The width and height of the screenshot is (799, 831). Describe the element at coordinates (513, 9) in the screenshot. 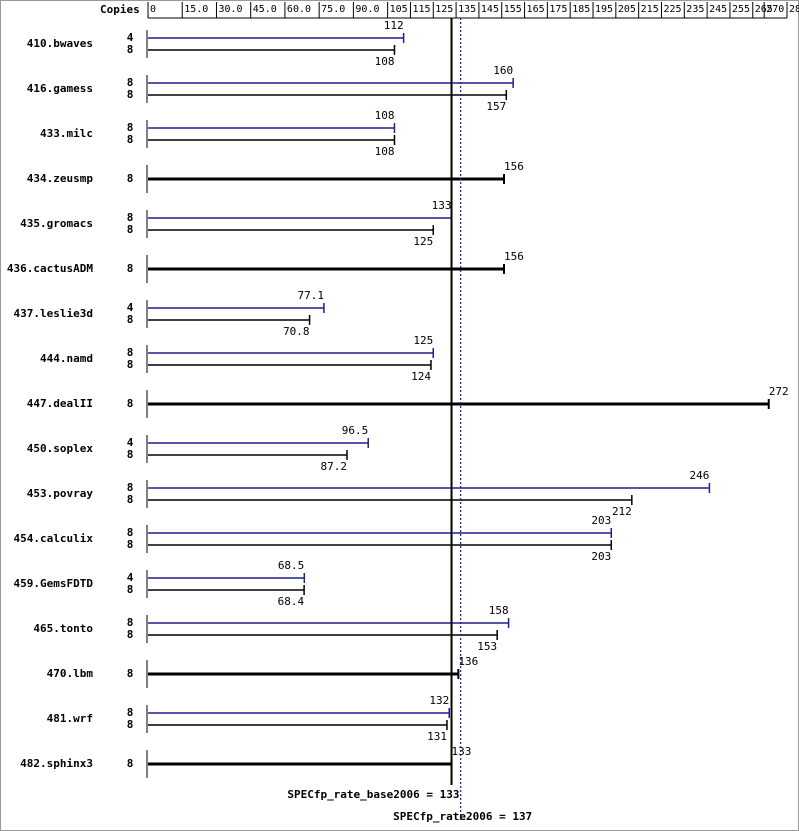

I see `x-tick-label: 155` at that location.